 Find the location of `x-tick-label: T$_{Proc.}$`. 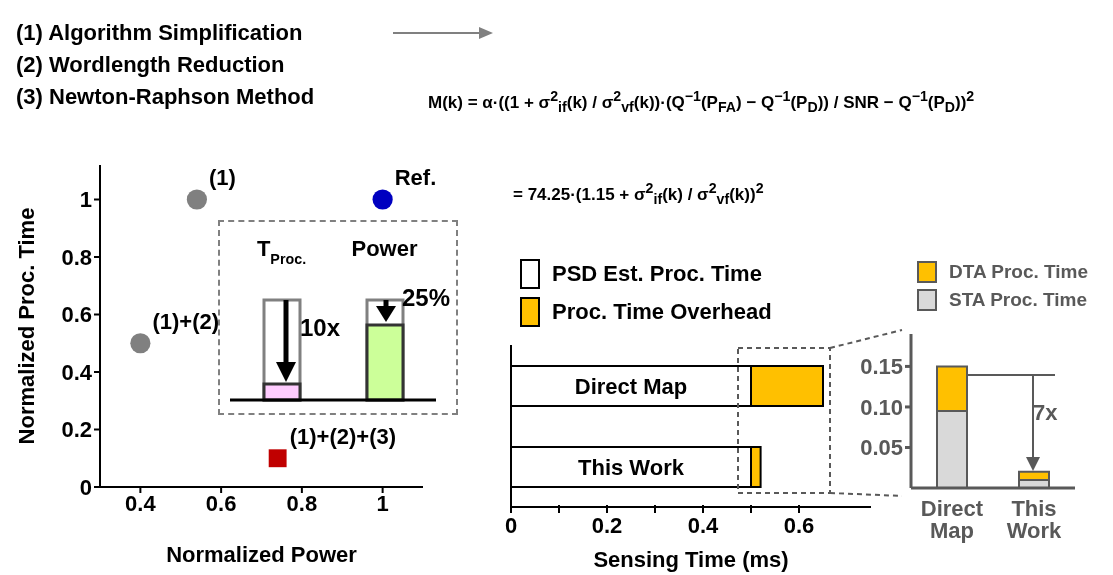

x-tick-label: T$_{Proc.}$ is located at coordinates (281, 251).